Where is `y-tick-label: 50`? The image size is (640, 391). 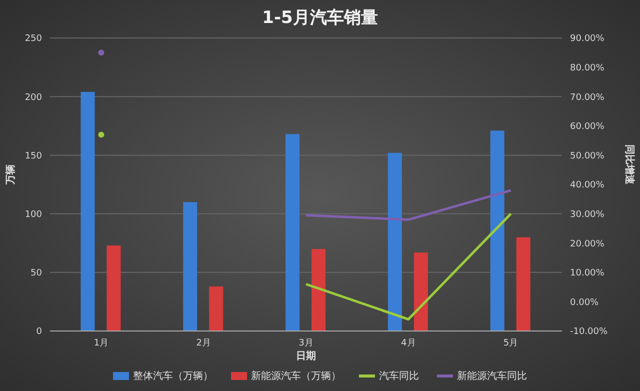
y-tick-label: 50 is located at coordinates (36, 273).